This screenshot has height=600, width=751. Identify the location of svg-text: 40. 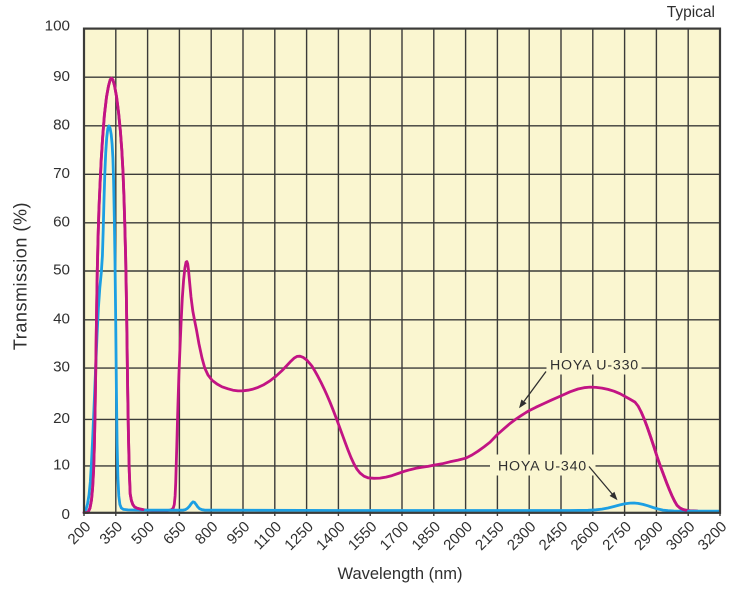
(61, 318).